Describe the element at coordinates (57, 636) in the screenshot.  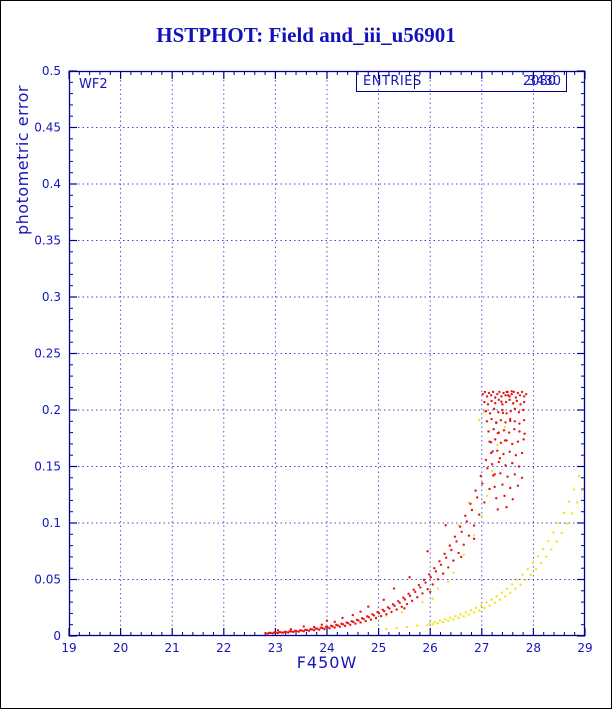
I see `svg-text: 0` at that location.